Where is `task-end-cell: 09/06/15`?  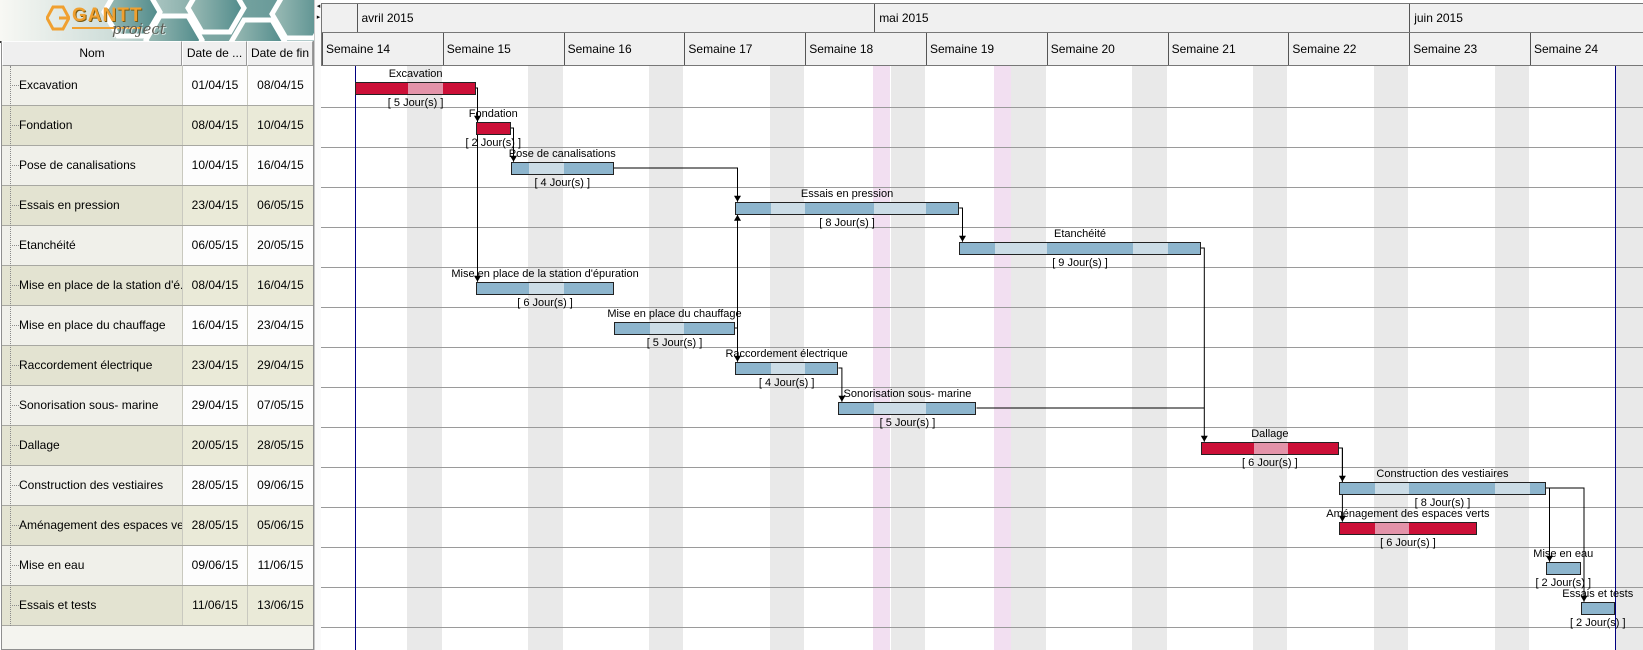 task-end-cell: 09/06/15 is located at coordinates (280, 485).